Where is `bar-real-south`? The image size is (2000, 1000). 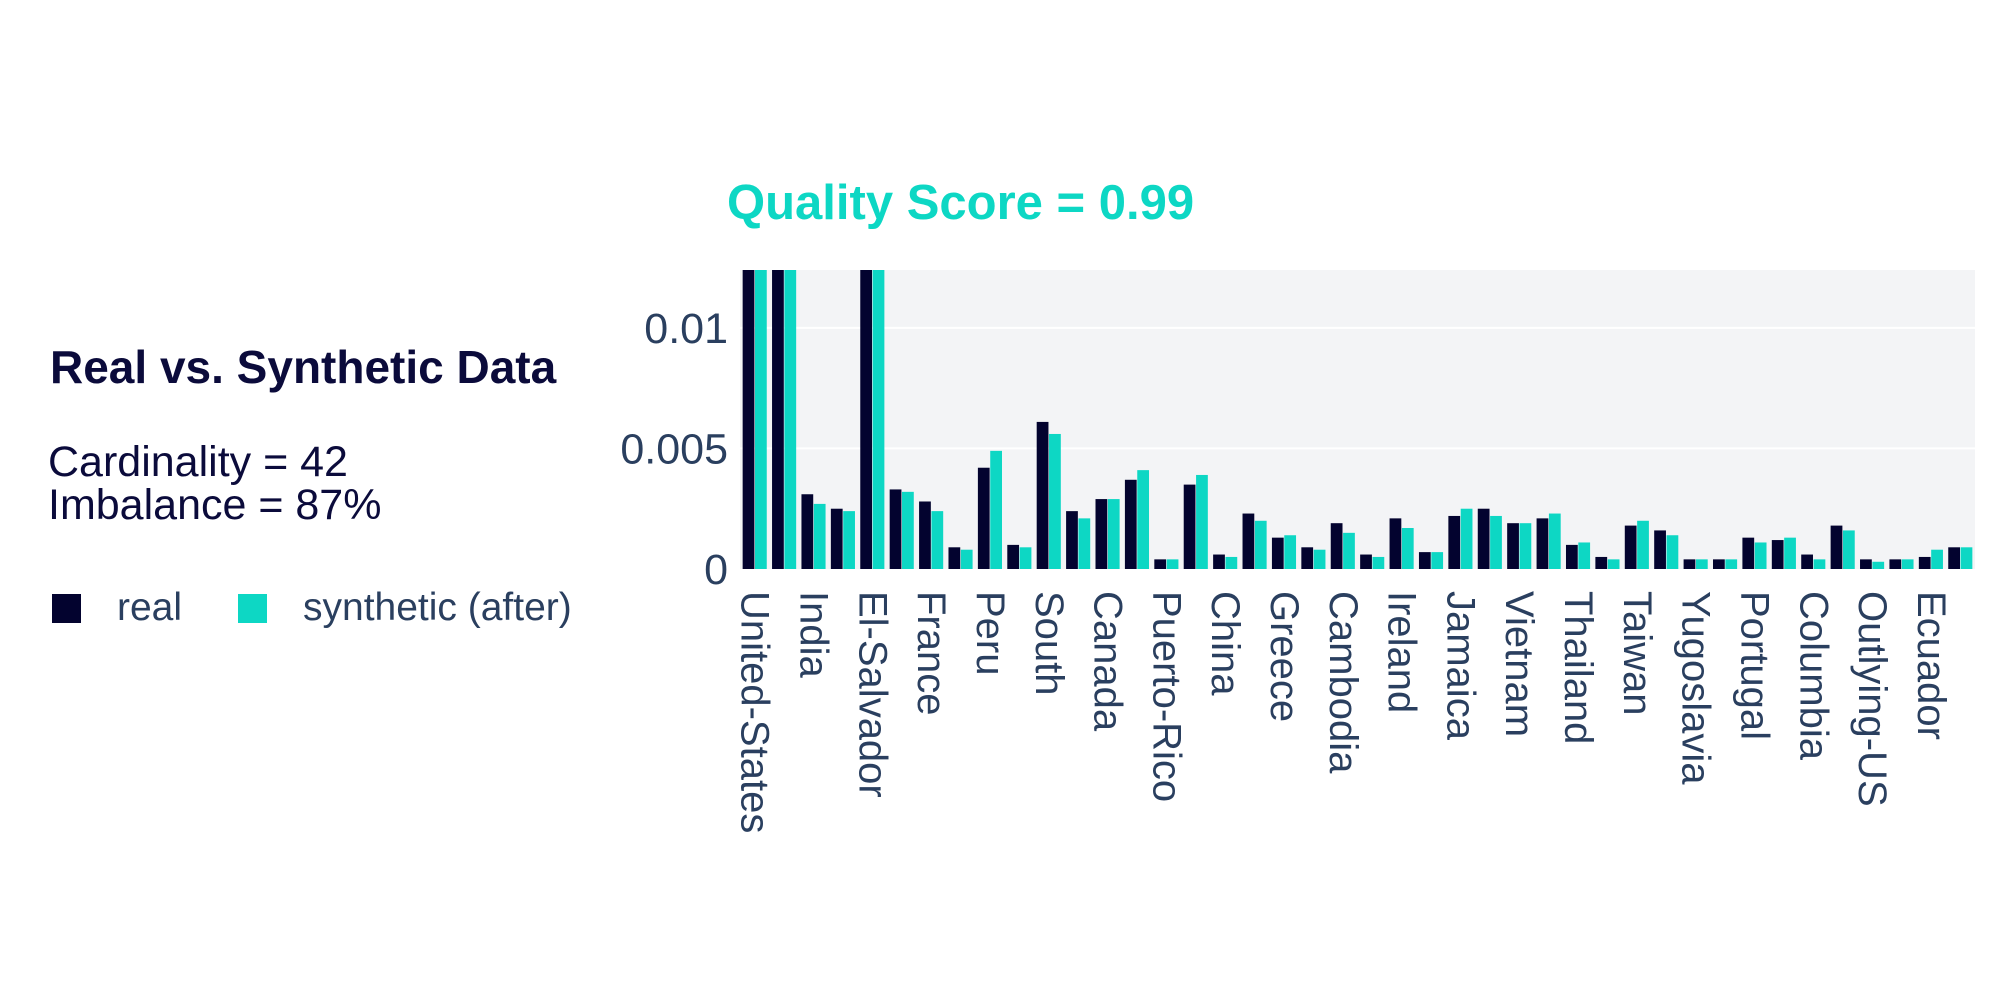
bar-real-south is located at coordinates (1072, 540).